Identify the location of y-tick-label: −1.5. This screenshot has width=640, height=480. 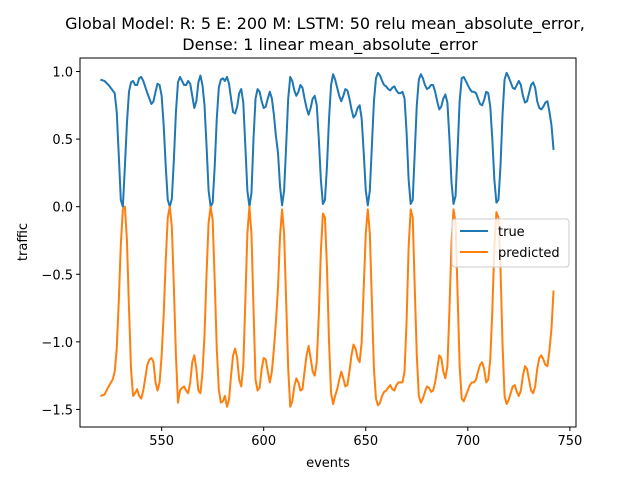
(57, 410).